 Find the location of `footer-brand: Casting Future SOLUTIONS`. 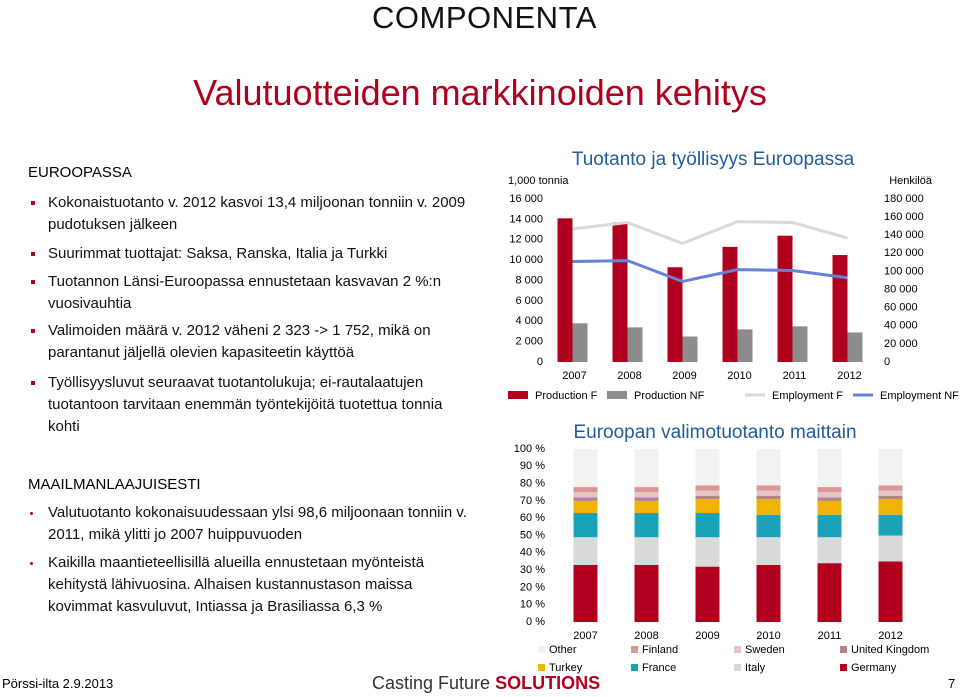

footer-brand: Casting Future SOLUTIONS is located at coordinates (486, 683).